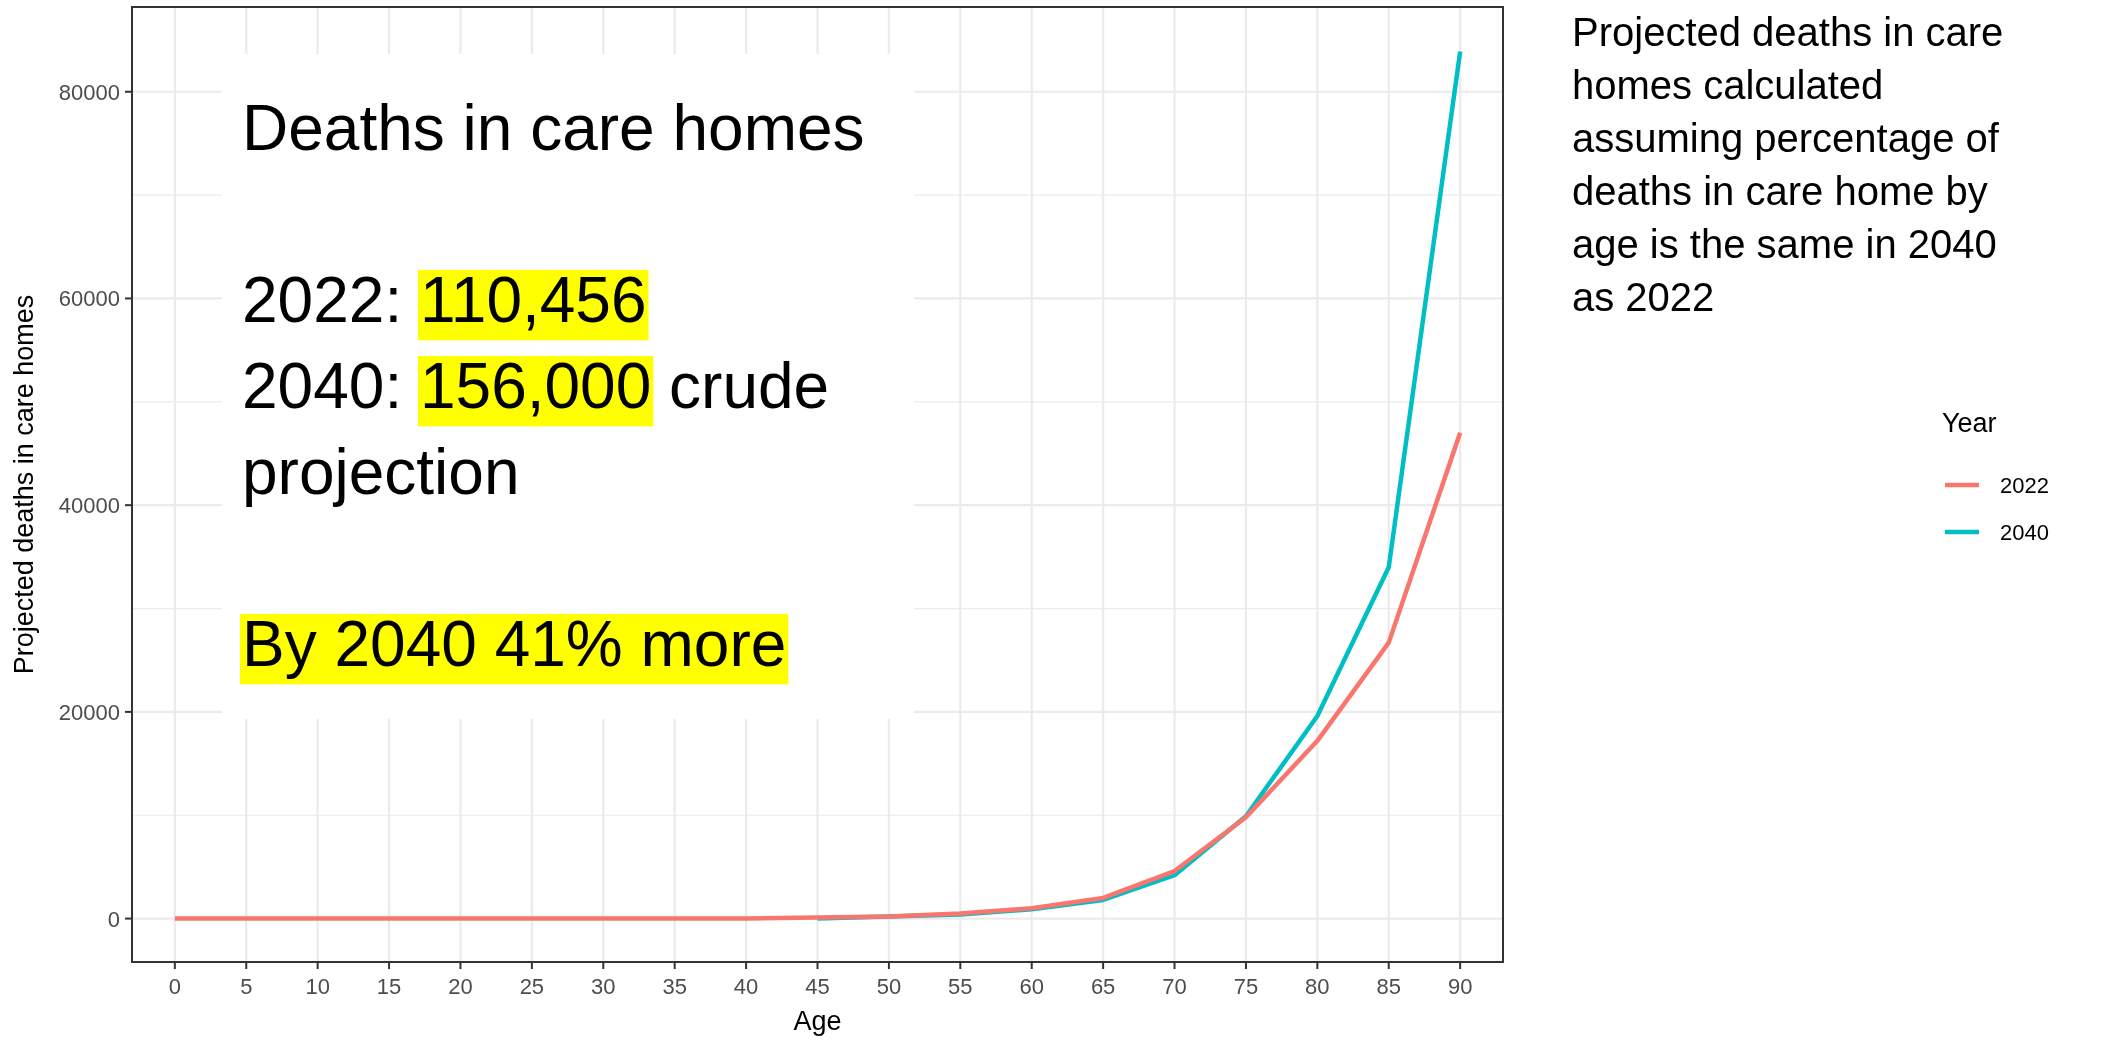 The height and width of the screenshot is (1040, 2108). What do you see at coordinates (1969, 423) in the screenshot?
I see `legend-title: Year` at bounding box center [1969, 423].